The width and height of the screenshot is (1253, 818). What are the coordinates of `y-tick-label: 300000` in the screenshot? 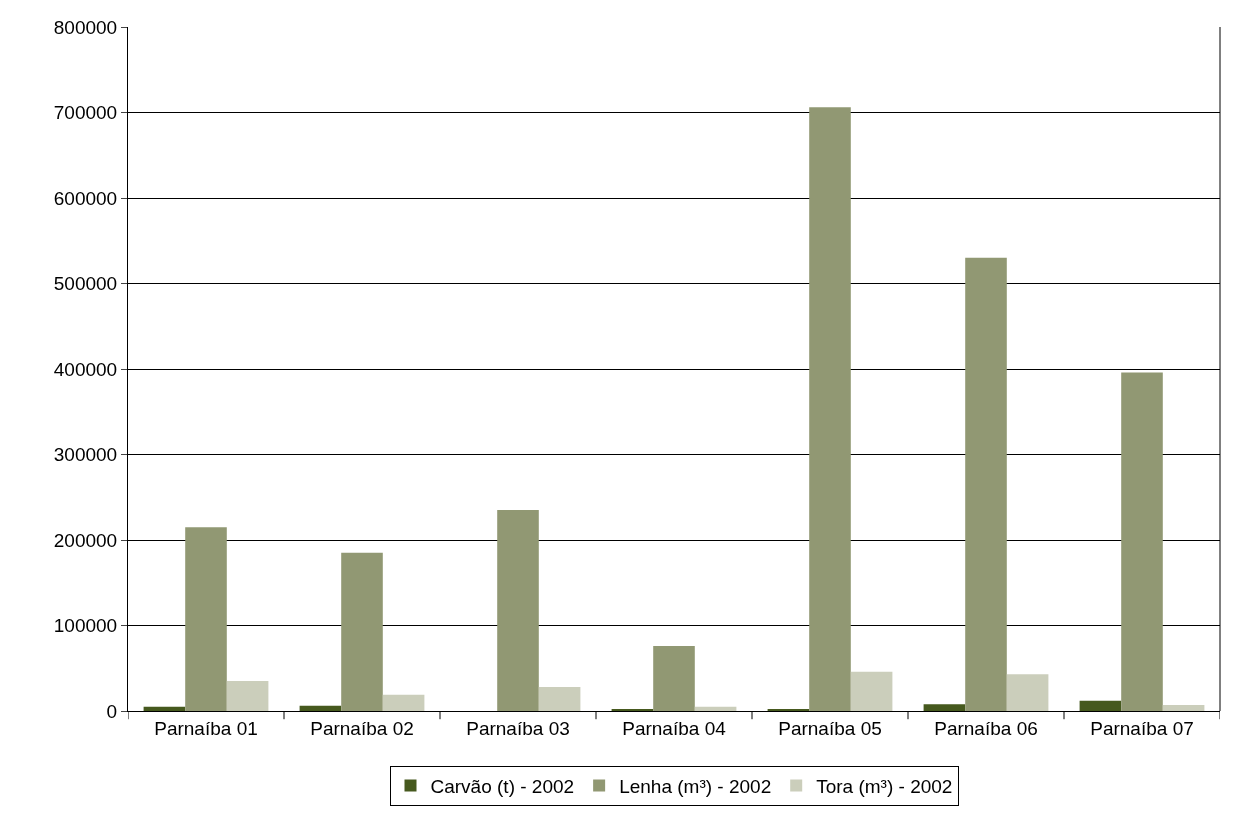 It's located at (85, 455).